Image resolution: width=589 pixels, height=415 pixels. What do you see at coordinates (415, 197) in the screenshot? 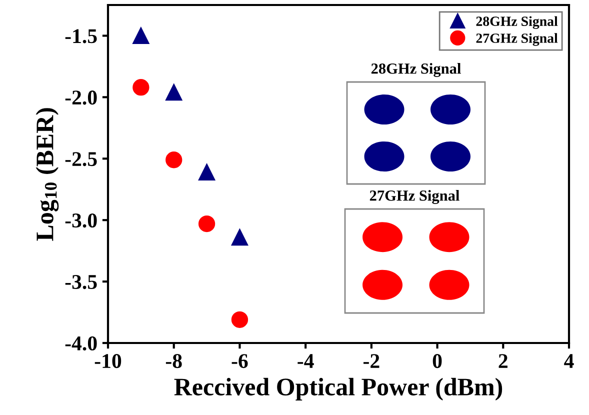
I see `annotation: 27GHz Signal` at bounding box center [415, 197].